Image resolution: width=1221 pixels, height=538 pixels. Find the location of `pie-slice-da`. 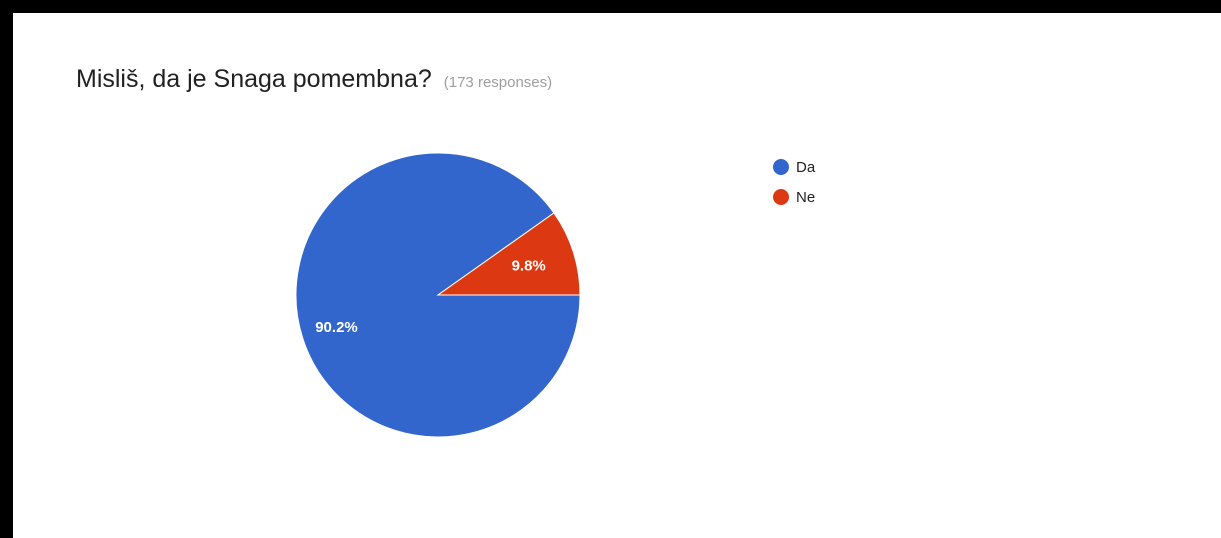

pie-slice-da is located at coordinates (438, 295).